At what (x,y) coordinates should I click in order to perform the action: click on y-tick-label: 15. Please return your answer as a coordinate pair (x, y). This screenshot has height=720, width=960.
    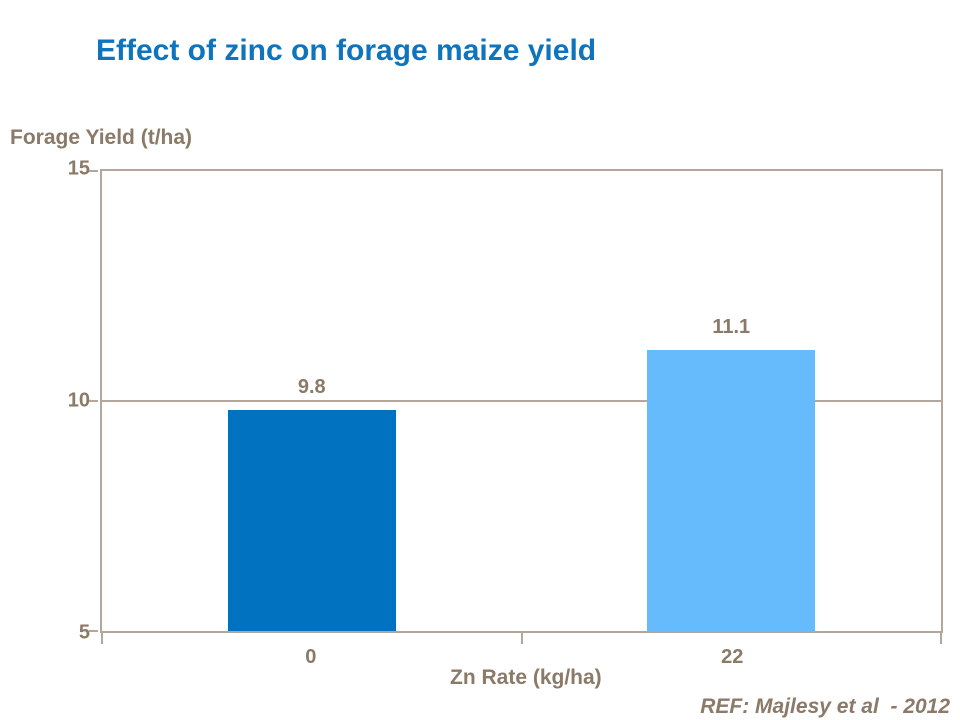
    Looking at the image, I should click on (78, 168).